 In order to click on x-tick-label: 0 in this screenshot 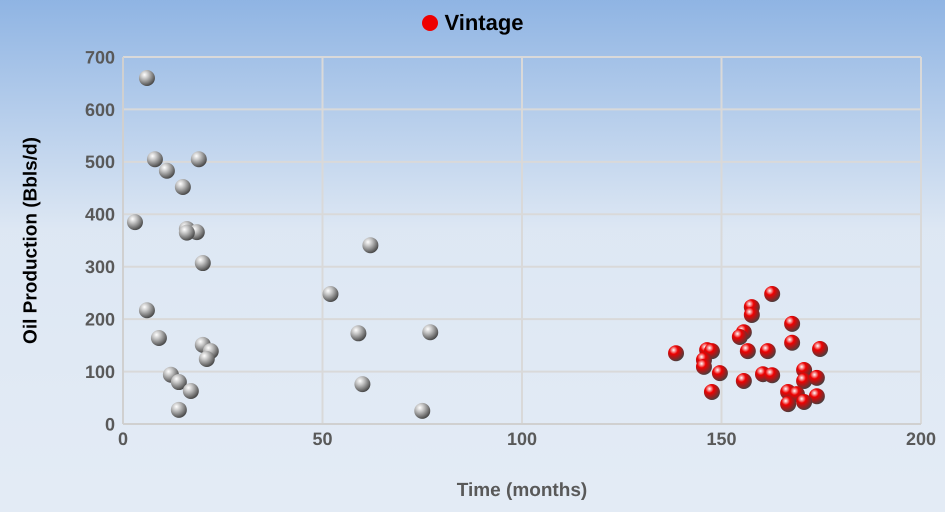, I will do `click(123, 438)`.